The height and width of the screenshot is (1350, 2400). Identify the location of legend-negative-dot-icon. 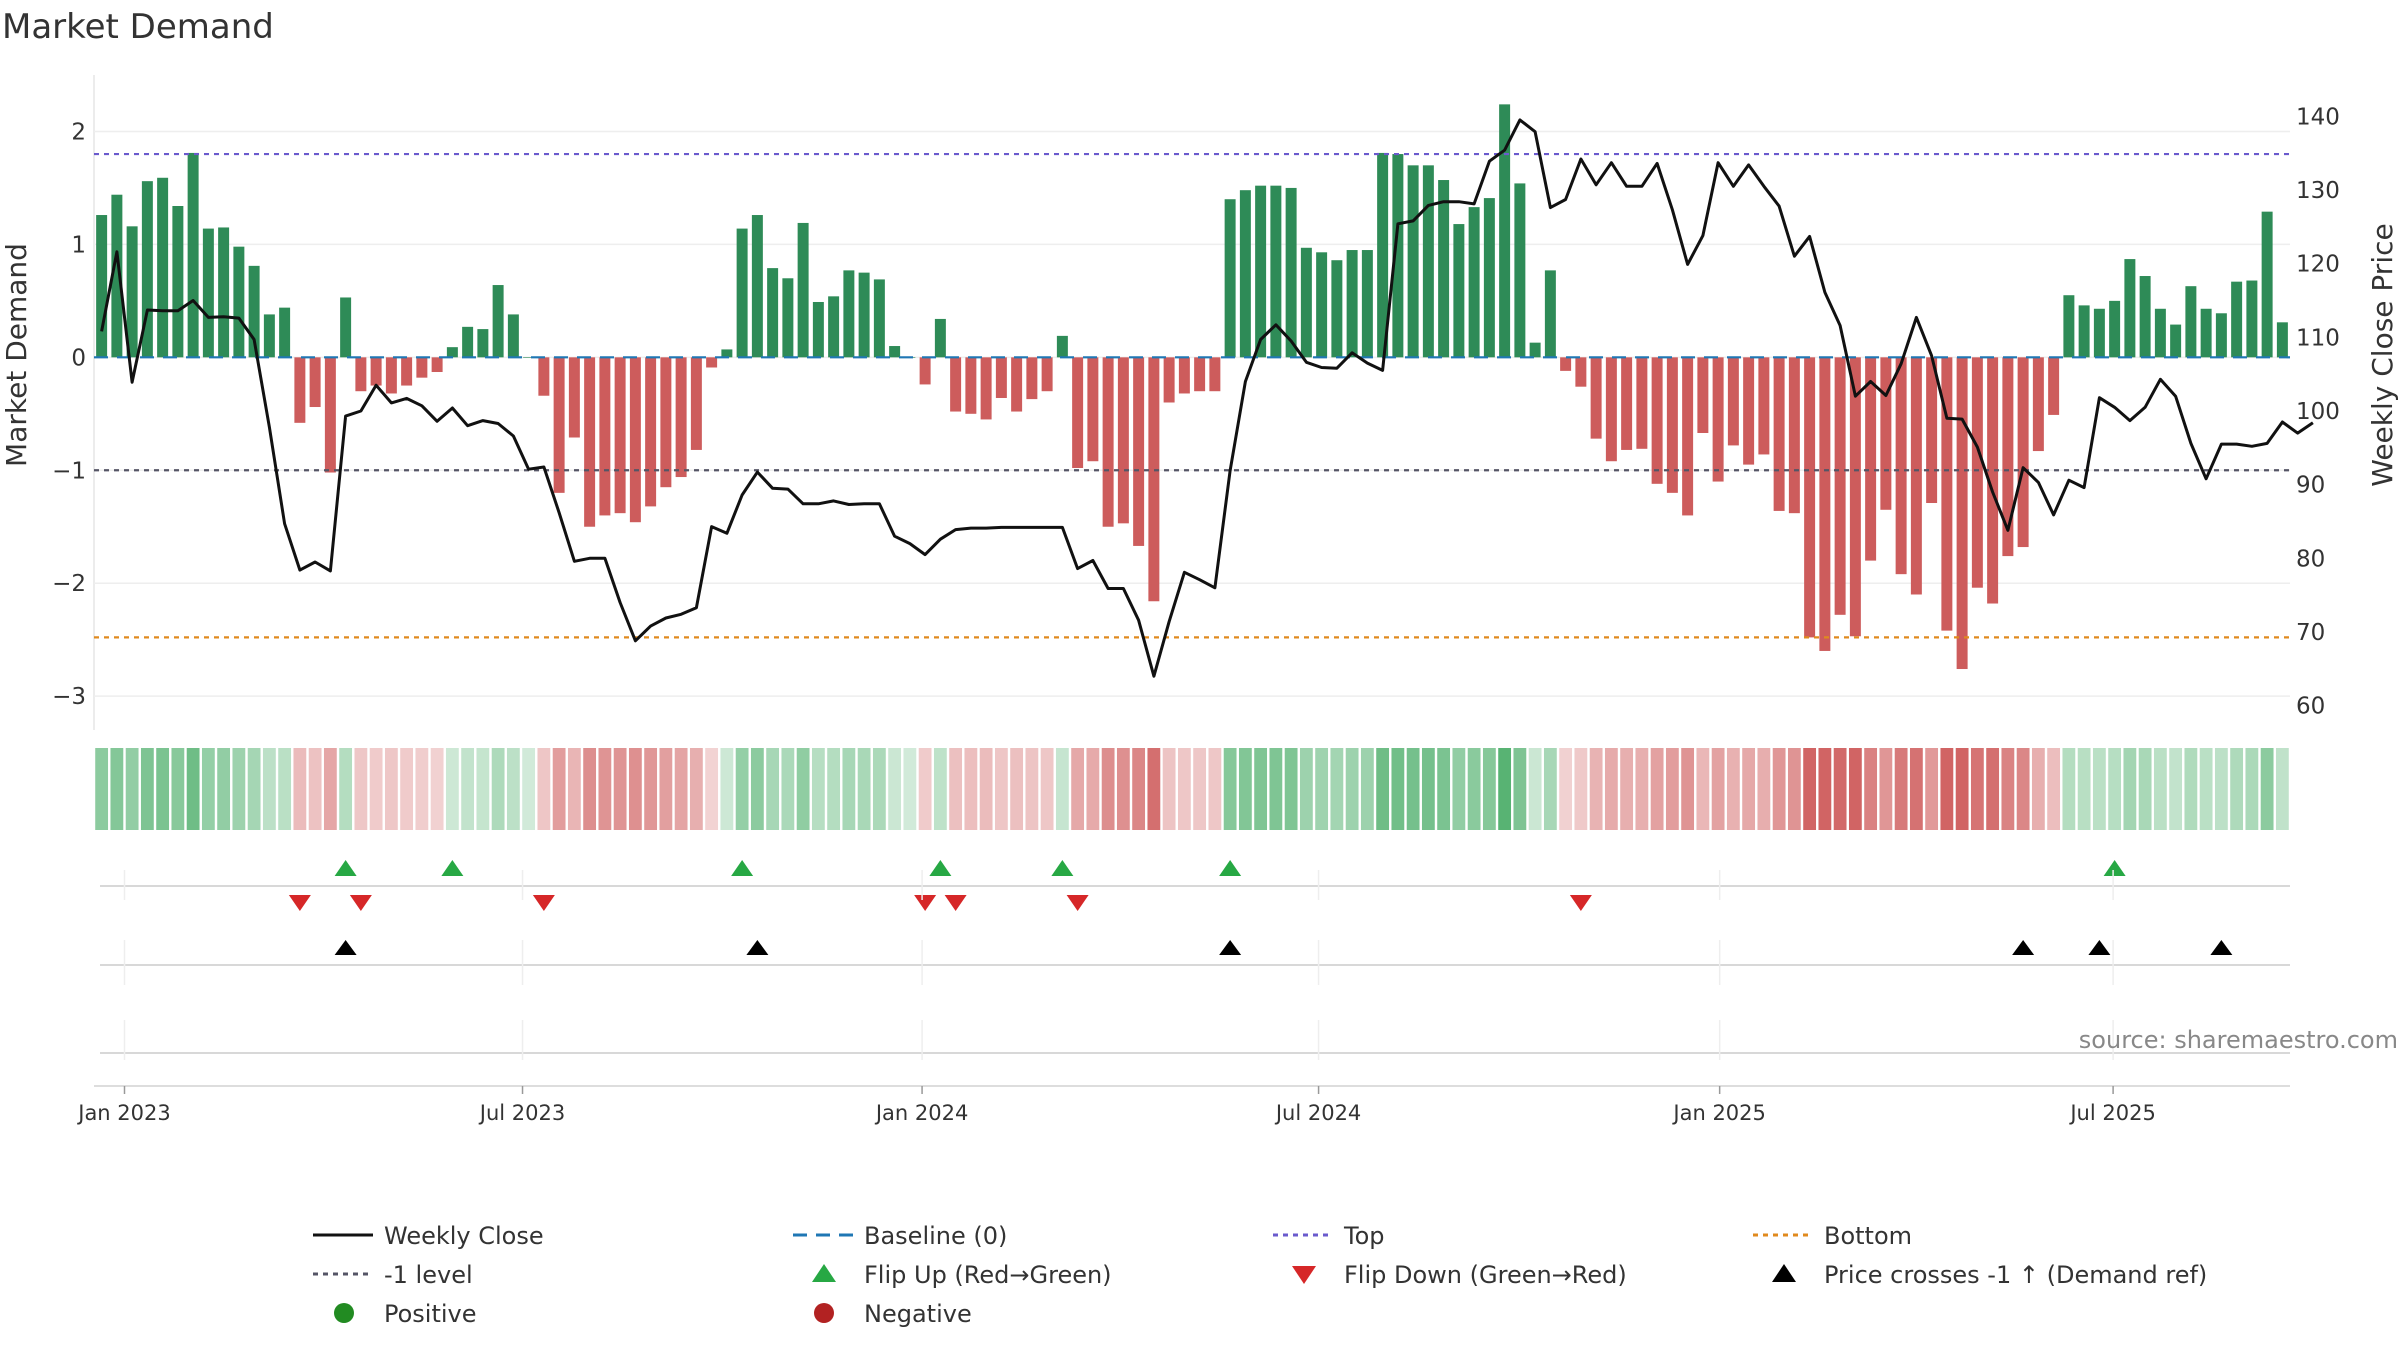
(824, 1313).